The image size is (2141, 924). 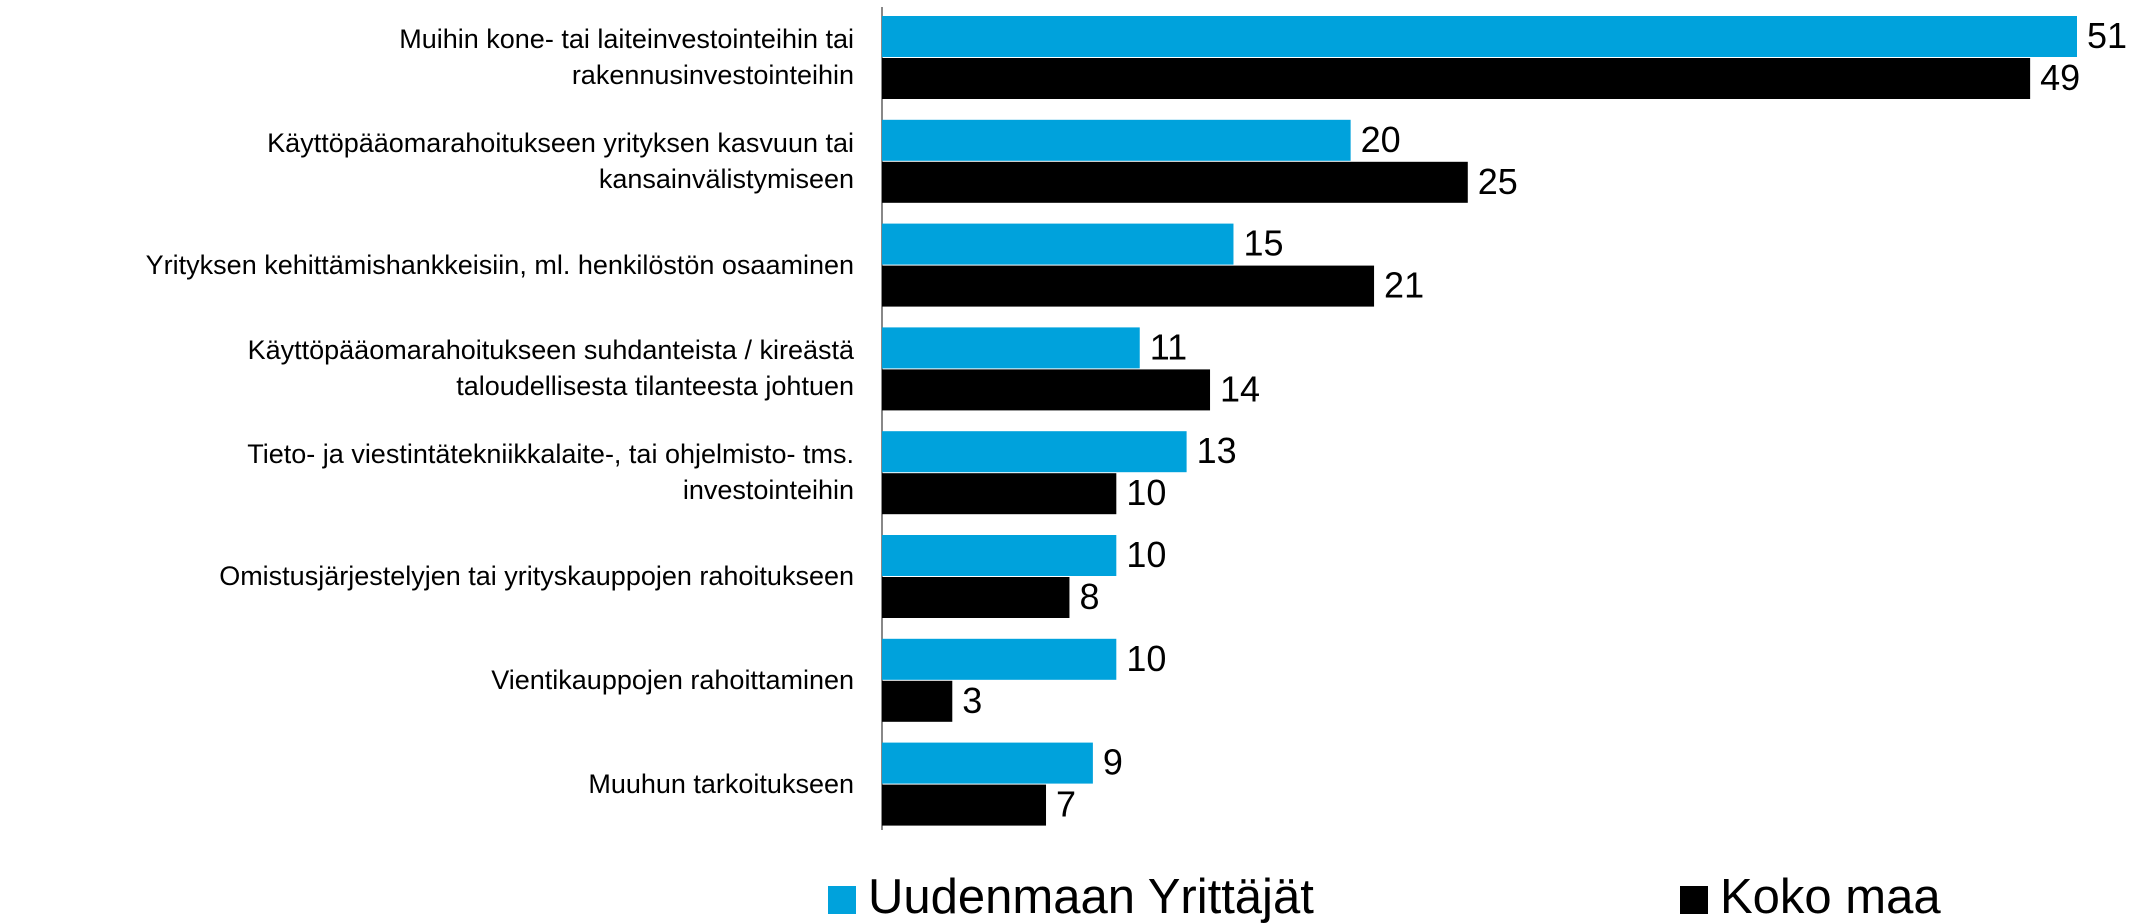 I want to click on category-label: Muuhun tarkoitukseen, so click(x=721, y=783).